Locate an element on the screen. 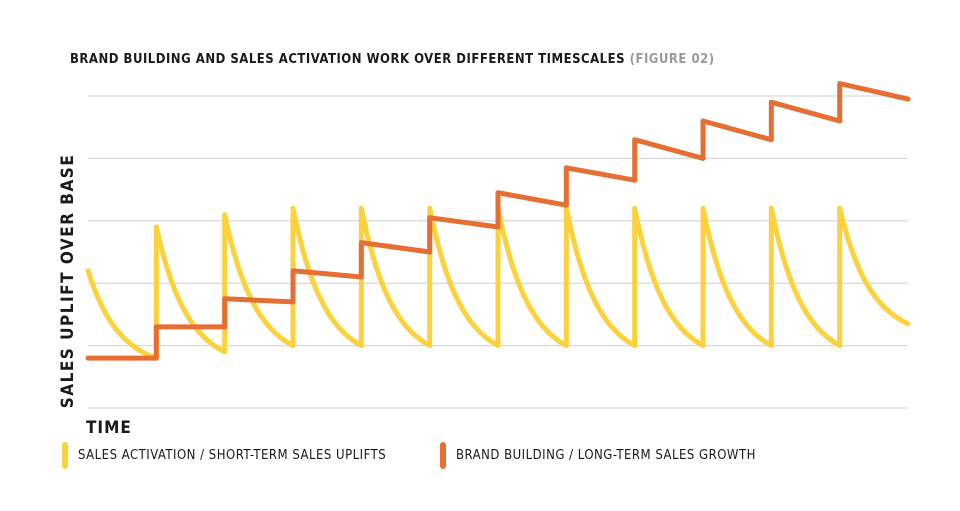 The width and height of the screenshot is (960, 511). legend-swatch-brand-building is located at coordinates (443, 455).